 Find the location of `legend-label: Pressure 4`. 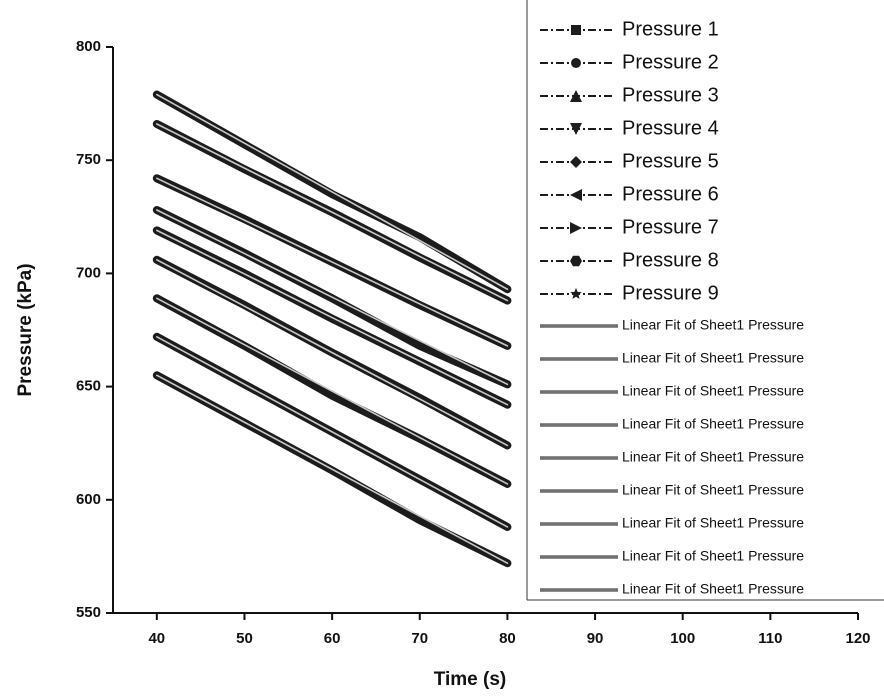

legend-label: Pressure 4 is located at coordinates (670, 128).